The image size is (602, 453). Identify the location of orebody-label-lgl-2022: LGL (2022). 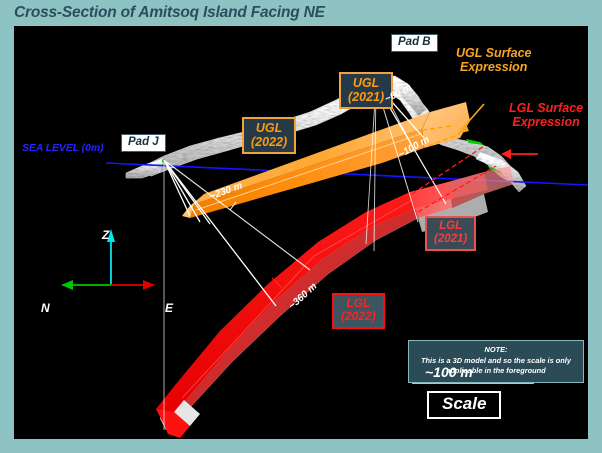
(358, 311).